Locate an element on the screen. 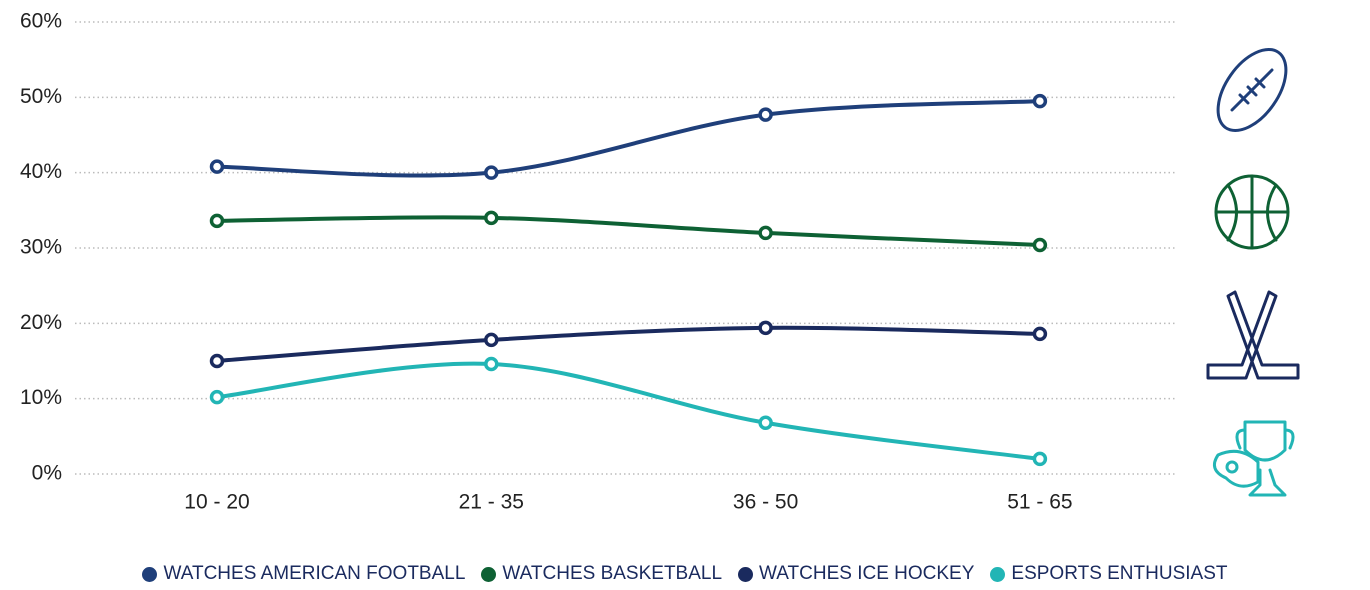 This screenshot has height=590, width=1370. legend-item: WATCHES AMERICAN FOOTBALL is located at coordinates (303, 574).